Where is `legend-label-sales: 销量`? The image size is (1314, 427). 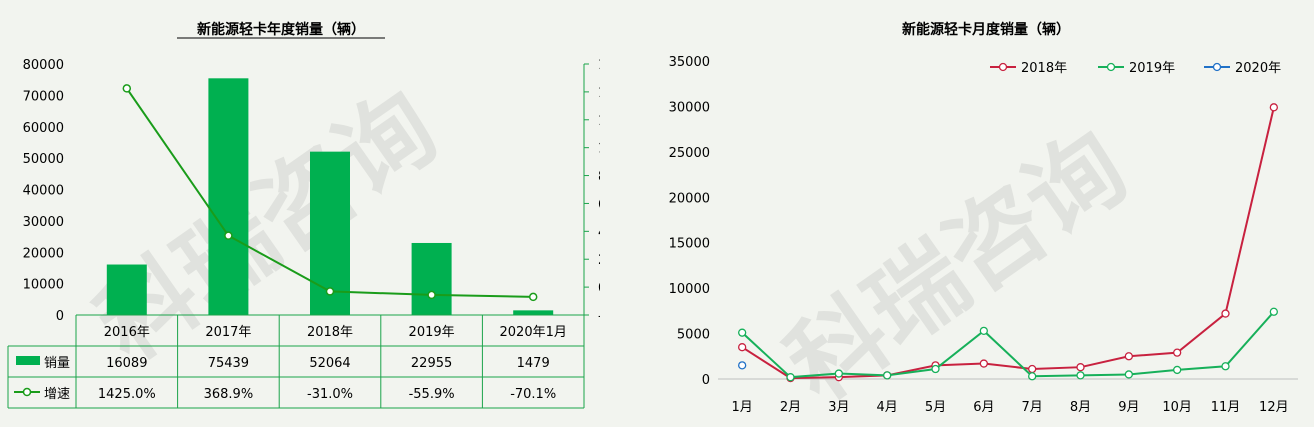
legend-label-sales: 销量 is located at coordinates (57, 363).